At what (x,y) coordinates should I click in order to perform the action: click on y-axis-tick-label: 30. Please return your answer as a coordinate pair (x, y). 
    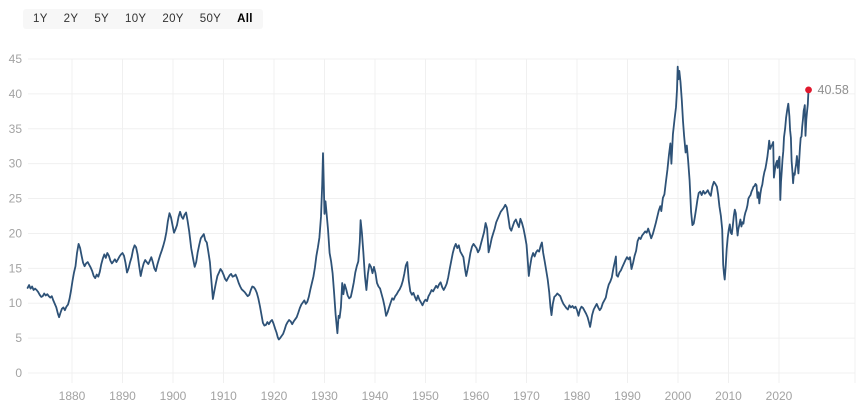
    Looking at the image, I should click on (16, 164).